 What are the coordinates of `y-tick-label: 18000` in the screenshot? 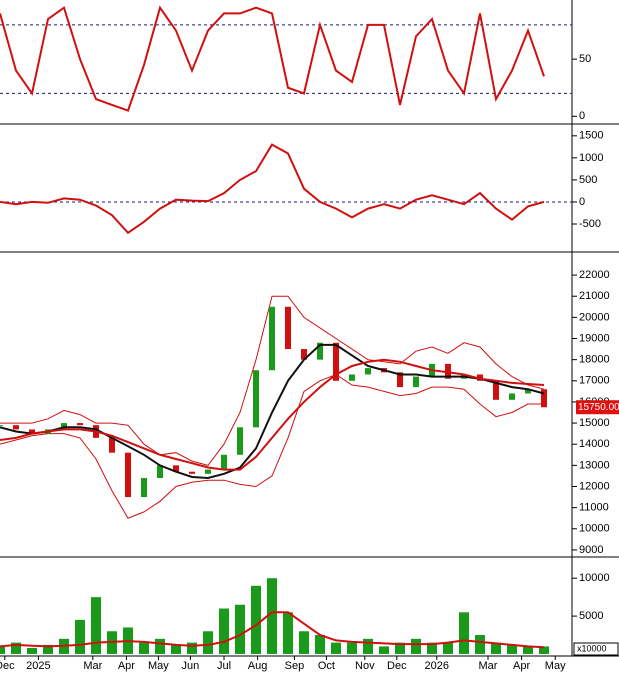 It's located at (594, 360).